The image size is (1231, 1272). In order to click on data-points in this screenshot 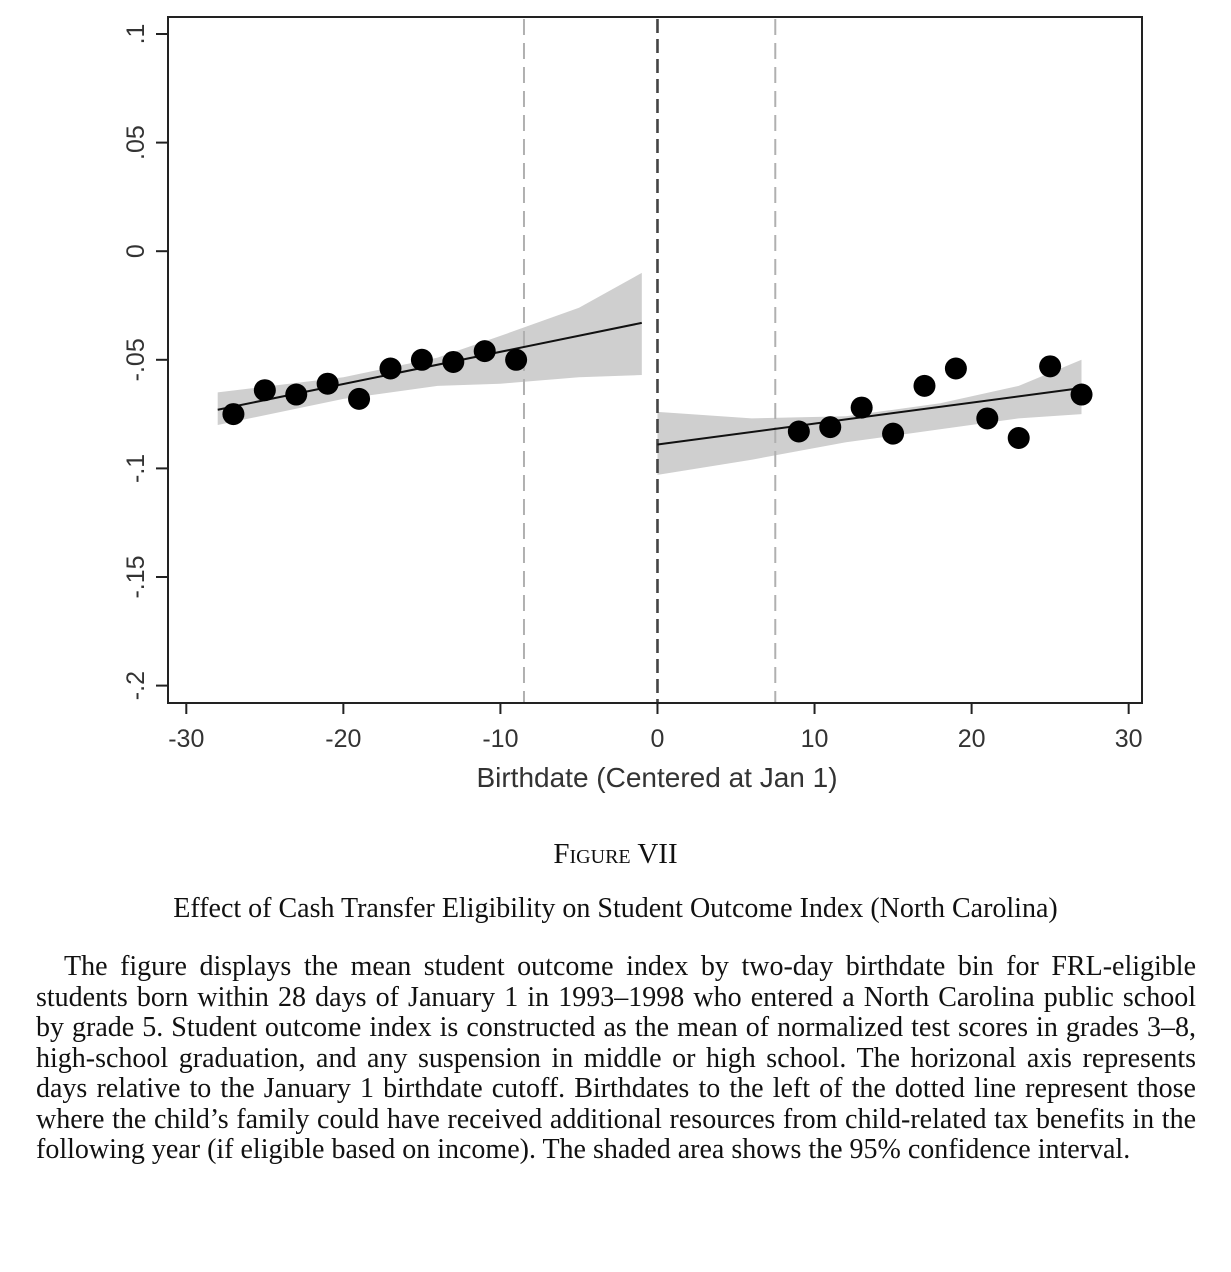, I will do `click(657, 394)`.